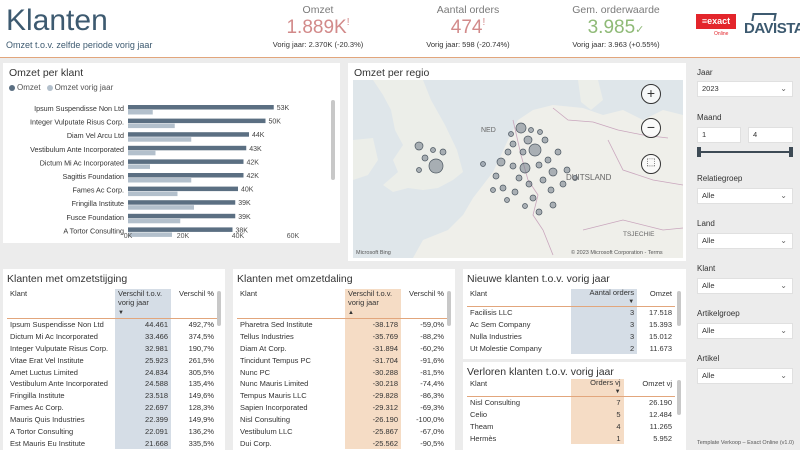  I want to click on table-row: Ut Molestie Company 2 11.673, so click(571, 348).